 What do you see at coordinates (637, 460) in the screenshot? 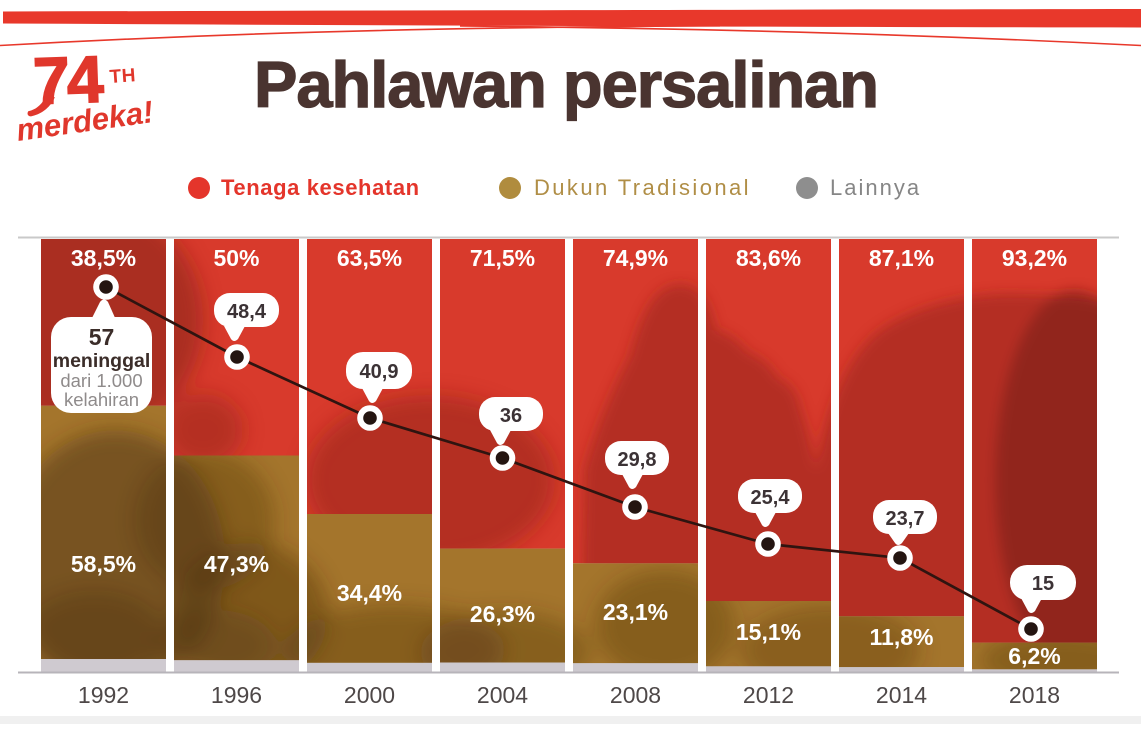
I see `svg-text: 29,8` at bounding box center [637, 460].